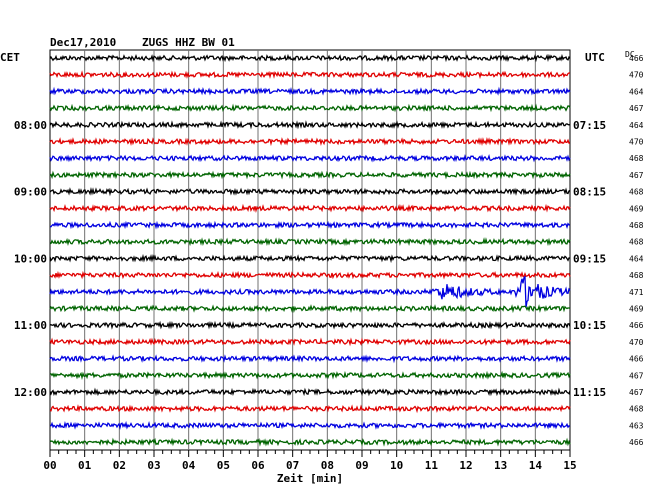 This screenshot has height=494, width=650. Describe the element at coordinates (569, 465) in the screenshot. I see `x-tick-label: 15` at that location.